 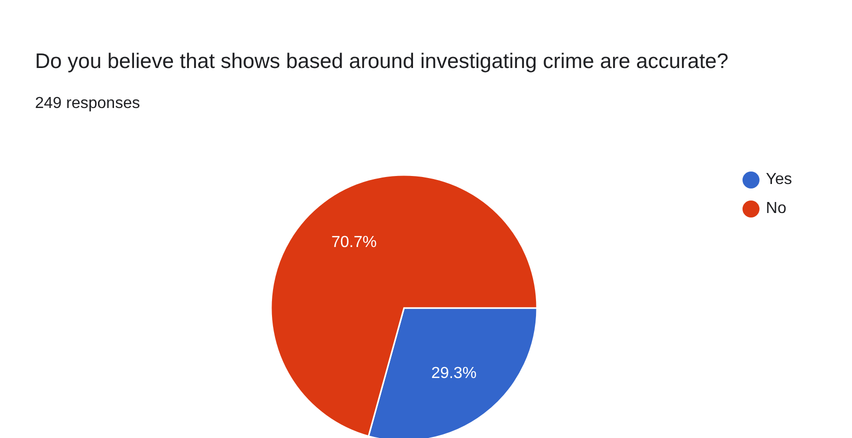 I want to click on legend-label: No, so click(x=776, y=209).